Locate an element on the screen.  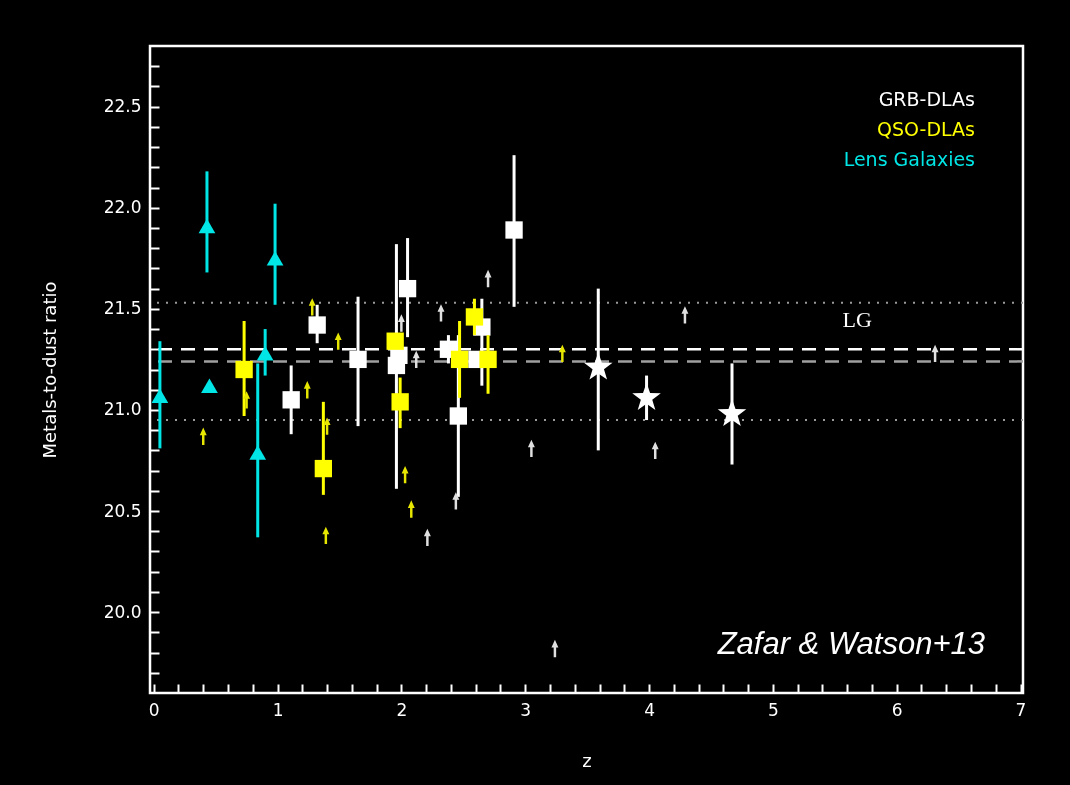
x-axis-title: z is located at coordinates (587, 760).